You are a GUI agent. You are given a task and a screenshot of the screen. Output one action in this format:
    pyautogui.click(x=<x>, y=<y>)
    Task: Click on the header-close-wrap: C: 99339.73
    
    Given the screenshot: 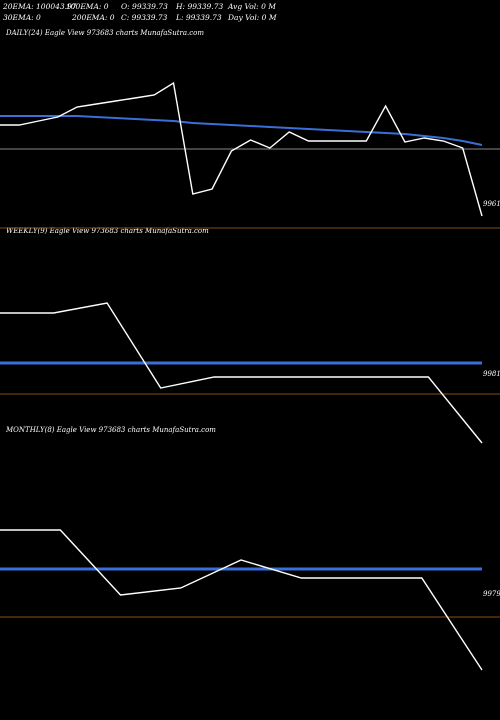 What is the action you would take?
    pyautogui.click(x=144, y=17)
    